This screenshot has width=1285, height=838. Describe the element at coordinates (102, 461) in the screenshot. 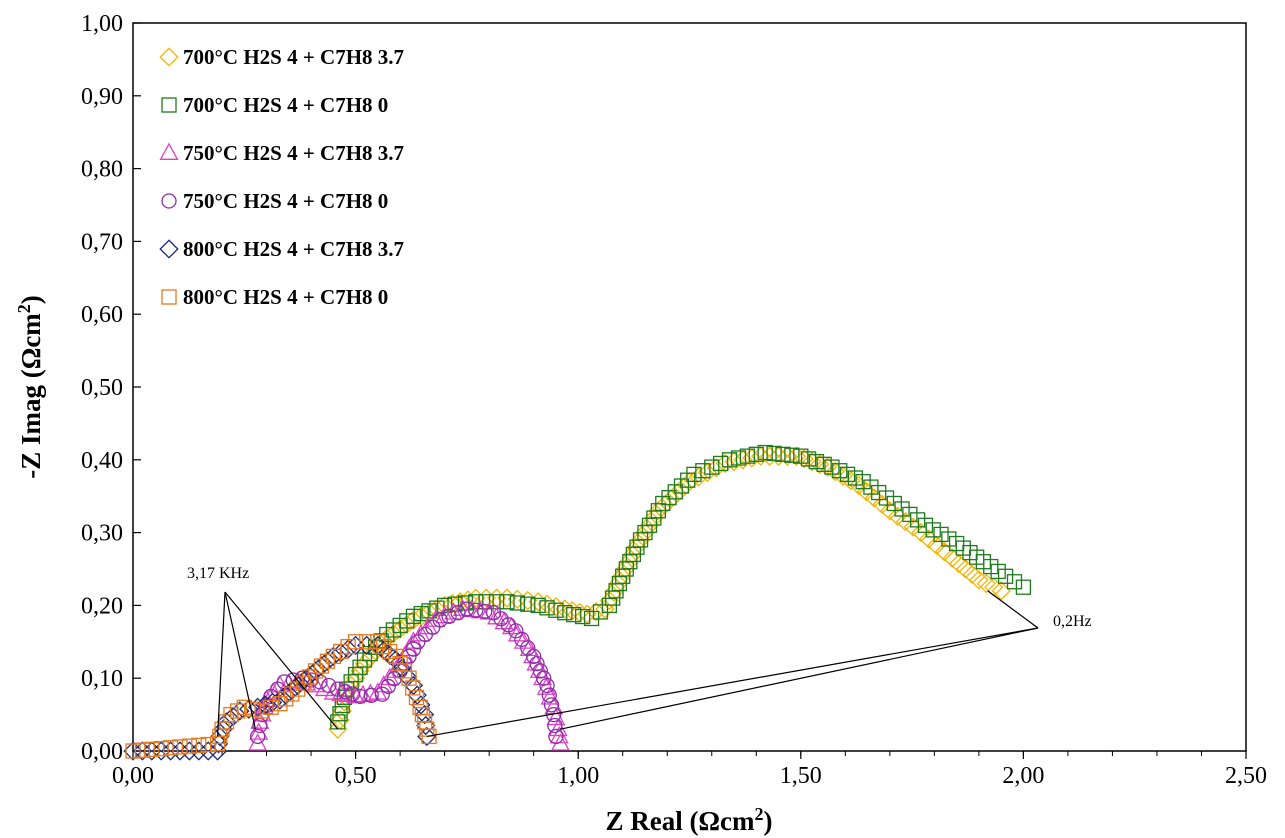

I see `y-tick-label: 0,40` at that location.